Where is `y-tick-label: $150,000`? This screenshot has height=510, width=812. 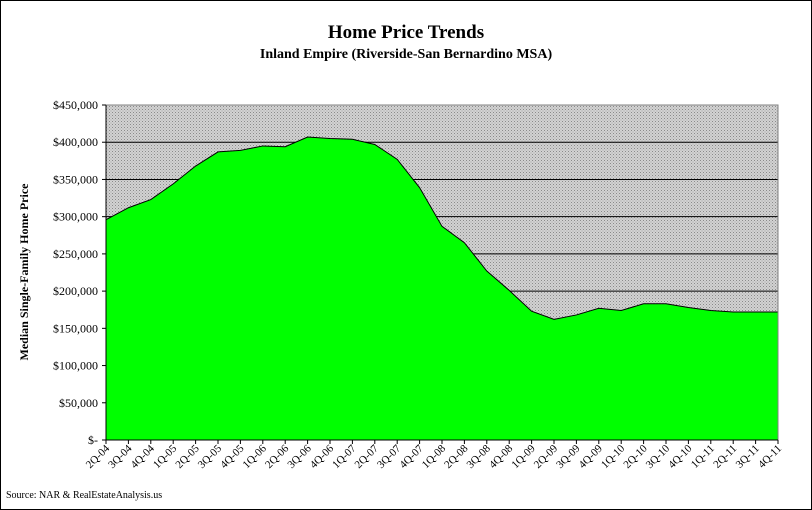 y-tick-label: $150,000 is located at coordinates (75, 328).